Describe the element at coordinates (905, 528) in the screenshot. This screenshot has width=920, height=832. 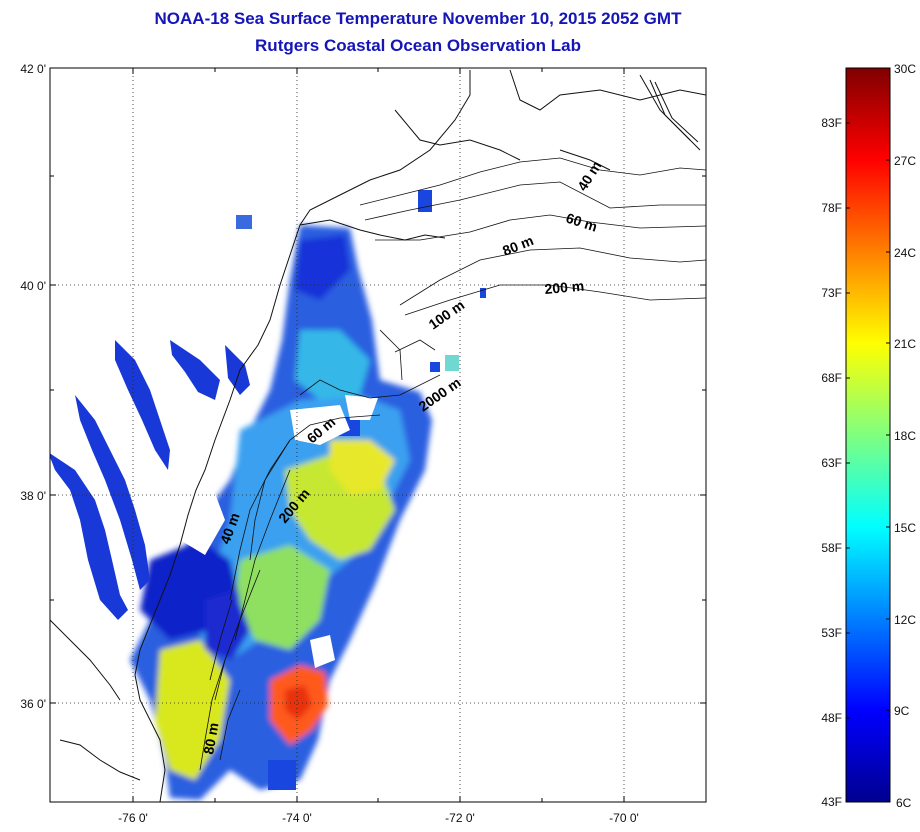
I see `colorbar-c-label-15: 15C` at that location.